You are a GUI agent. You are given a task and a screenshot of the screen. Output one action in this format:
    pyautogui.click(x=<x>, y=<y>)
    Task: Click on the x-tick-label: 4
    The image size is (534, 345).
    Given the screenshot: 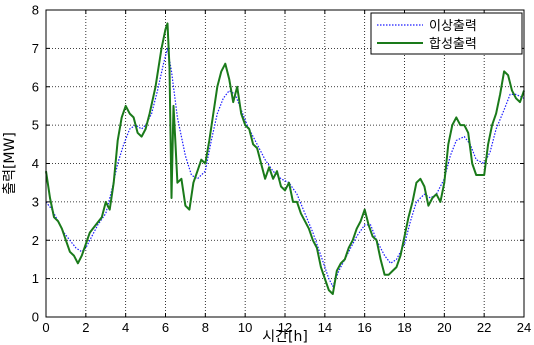 What is the action you would take?
    pyautogui.click(x=125, y=327)
    